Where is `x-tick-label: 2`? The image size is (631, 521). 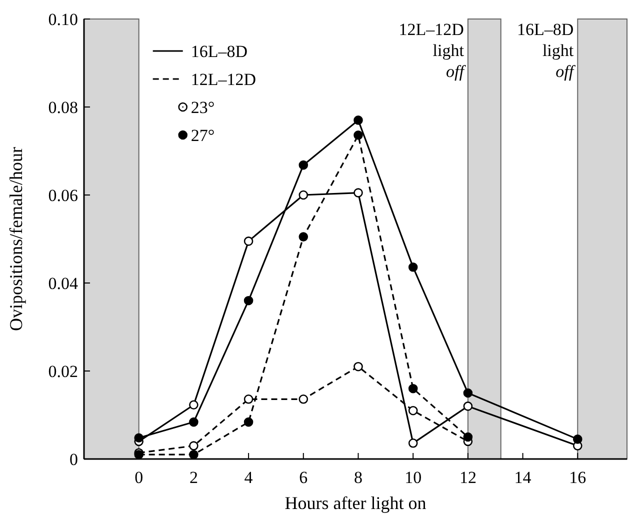 x-tick-label: 2 is located at coordinates (193, 477).